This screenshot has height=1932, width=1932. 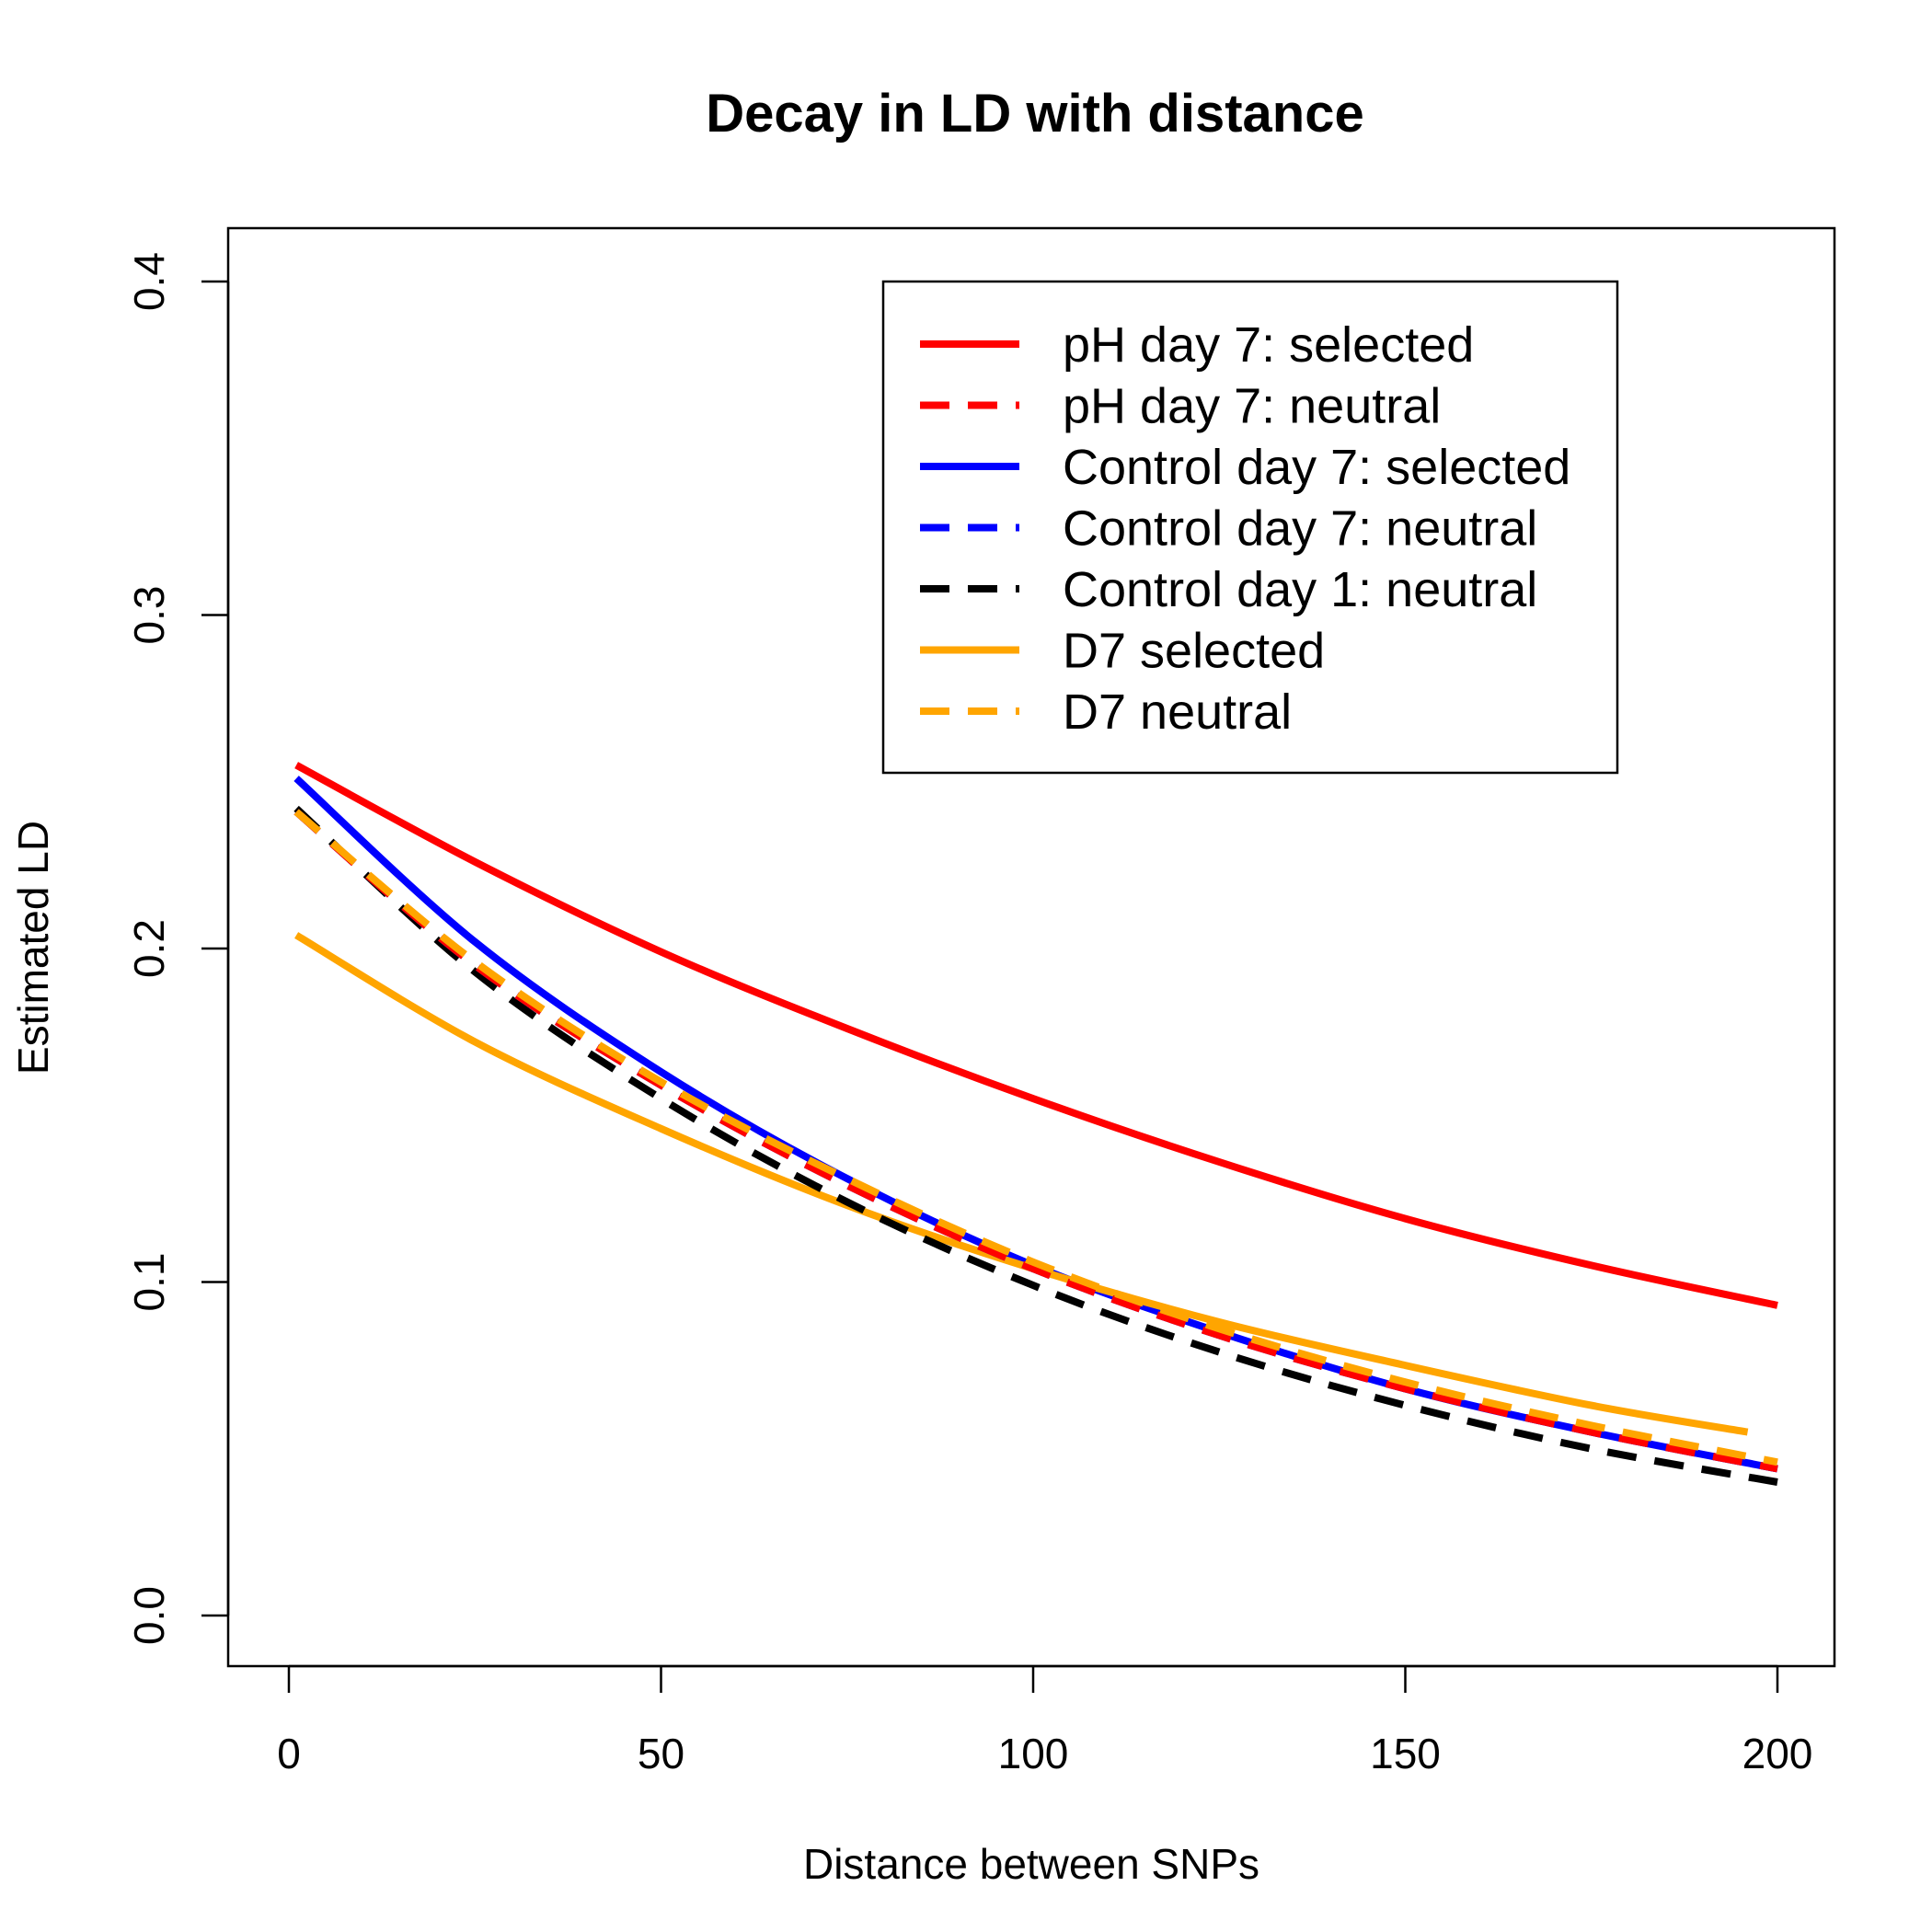 I want to click on x-tick-label: 0, so click(x=289, y=1753).